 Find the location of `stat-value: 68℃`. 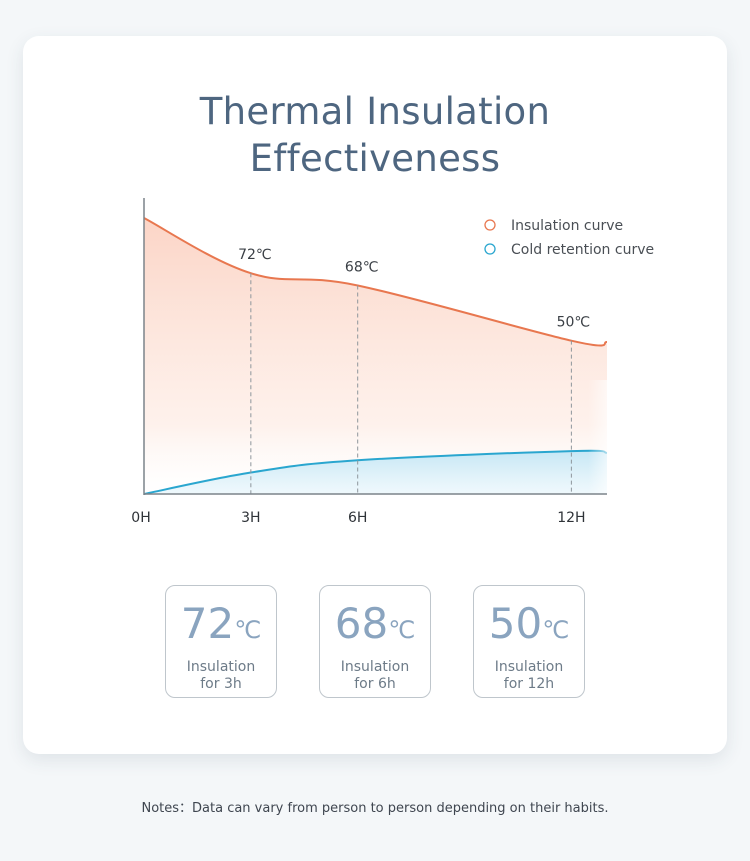

stat-value: 68℃ is located at coordinates (375, 628).